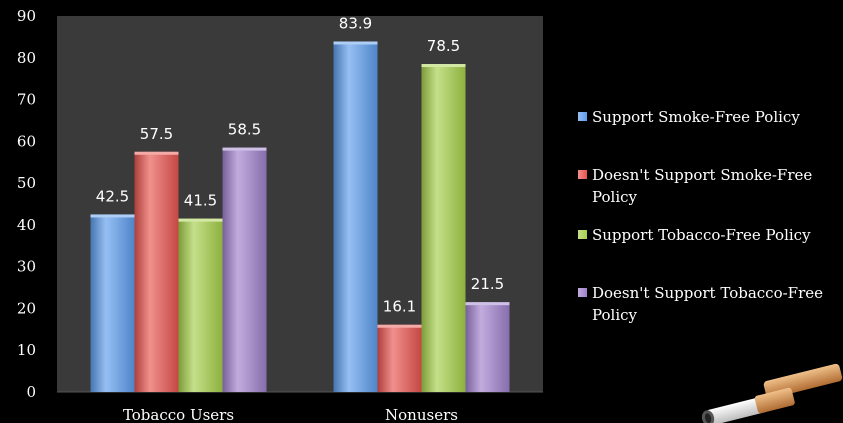 This screenshot has width=843, height=423. I want to click on y-tick-label: 60, so click(26, 141).